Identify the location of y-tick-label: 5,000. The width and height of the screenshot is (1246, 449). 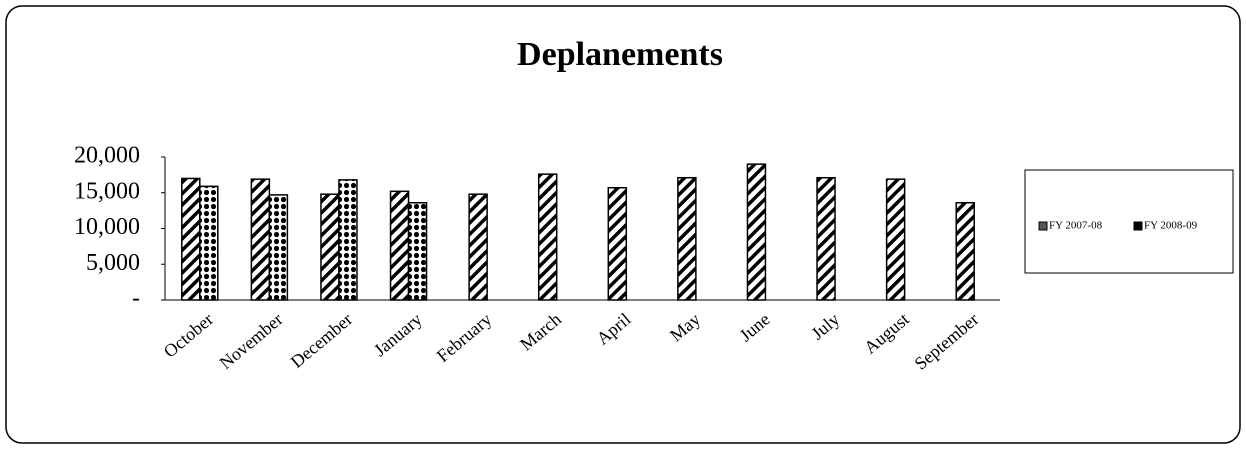
(113, 263).